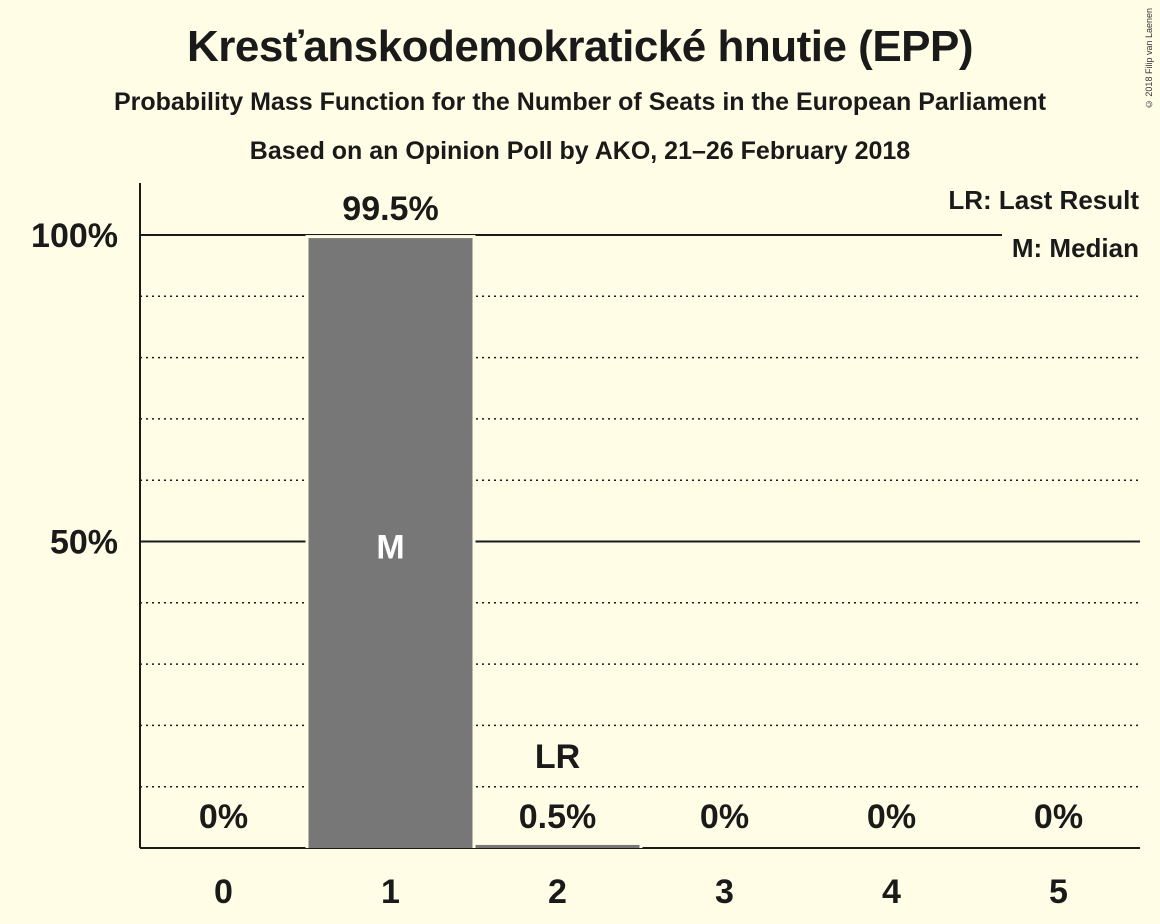  What do you see at coordinates (223, 892) in the screenshot?
I see `x-tick-label: 0` at bounding box center [223, 892].